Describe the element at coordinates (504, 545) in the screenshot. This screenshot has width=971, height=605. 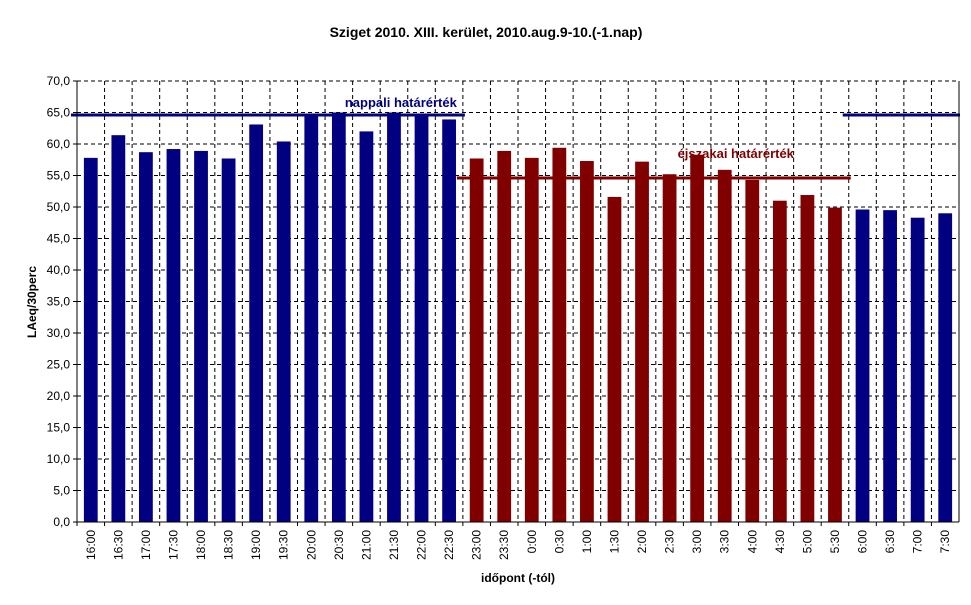
I see `x-tick-label: 23:30` at that location.